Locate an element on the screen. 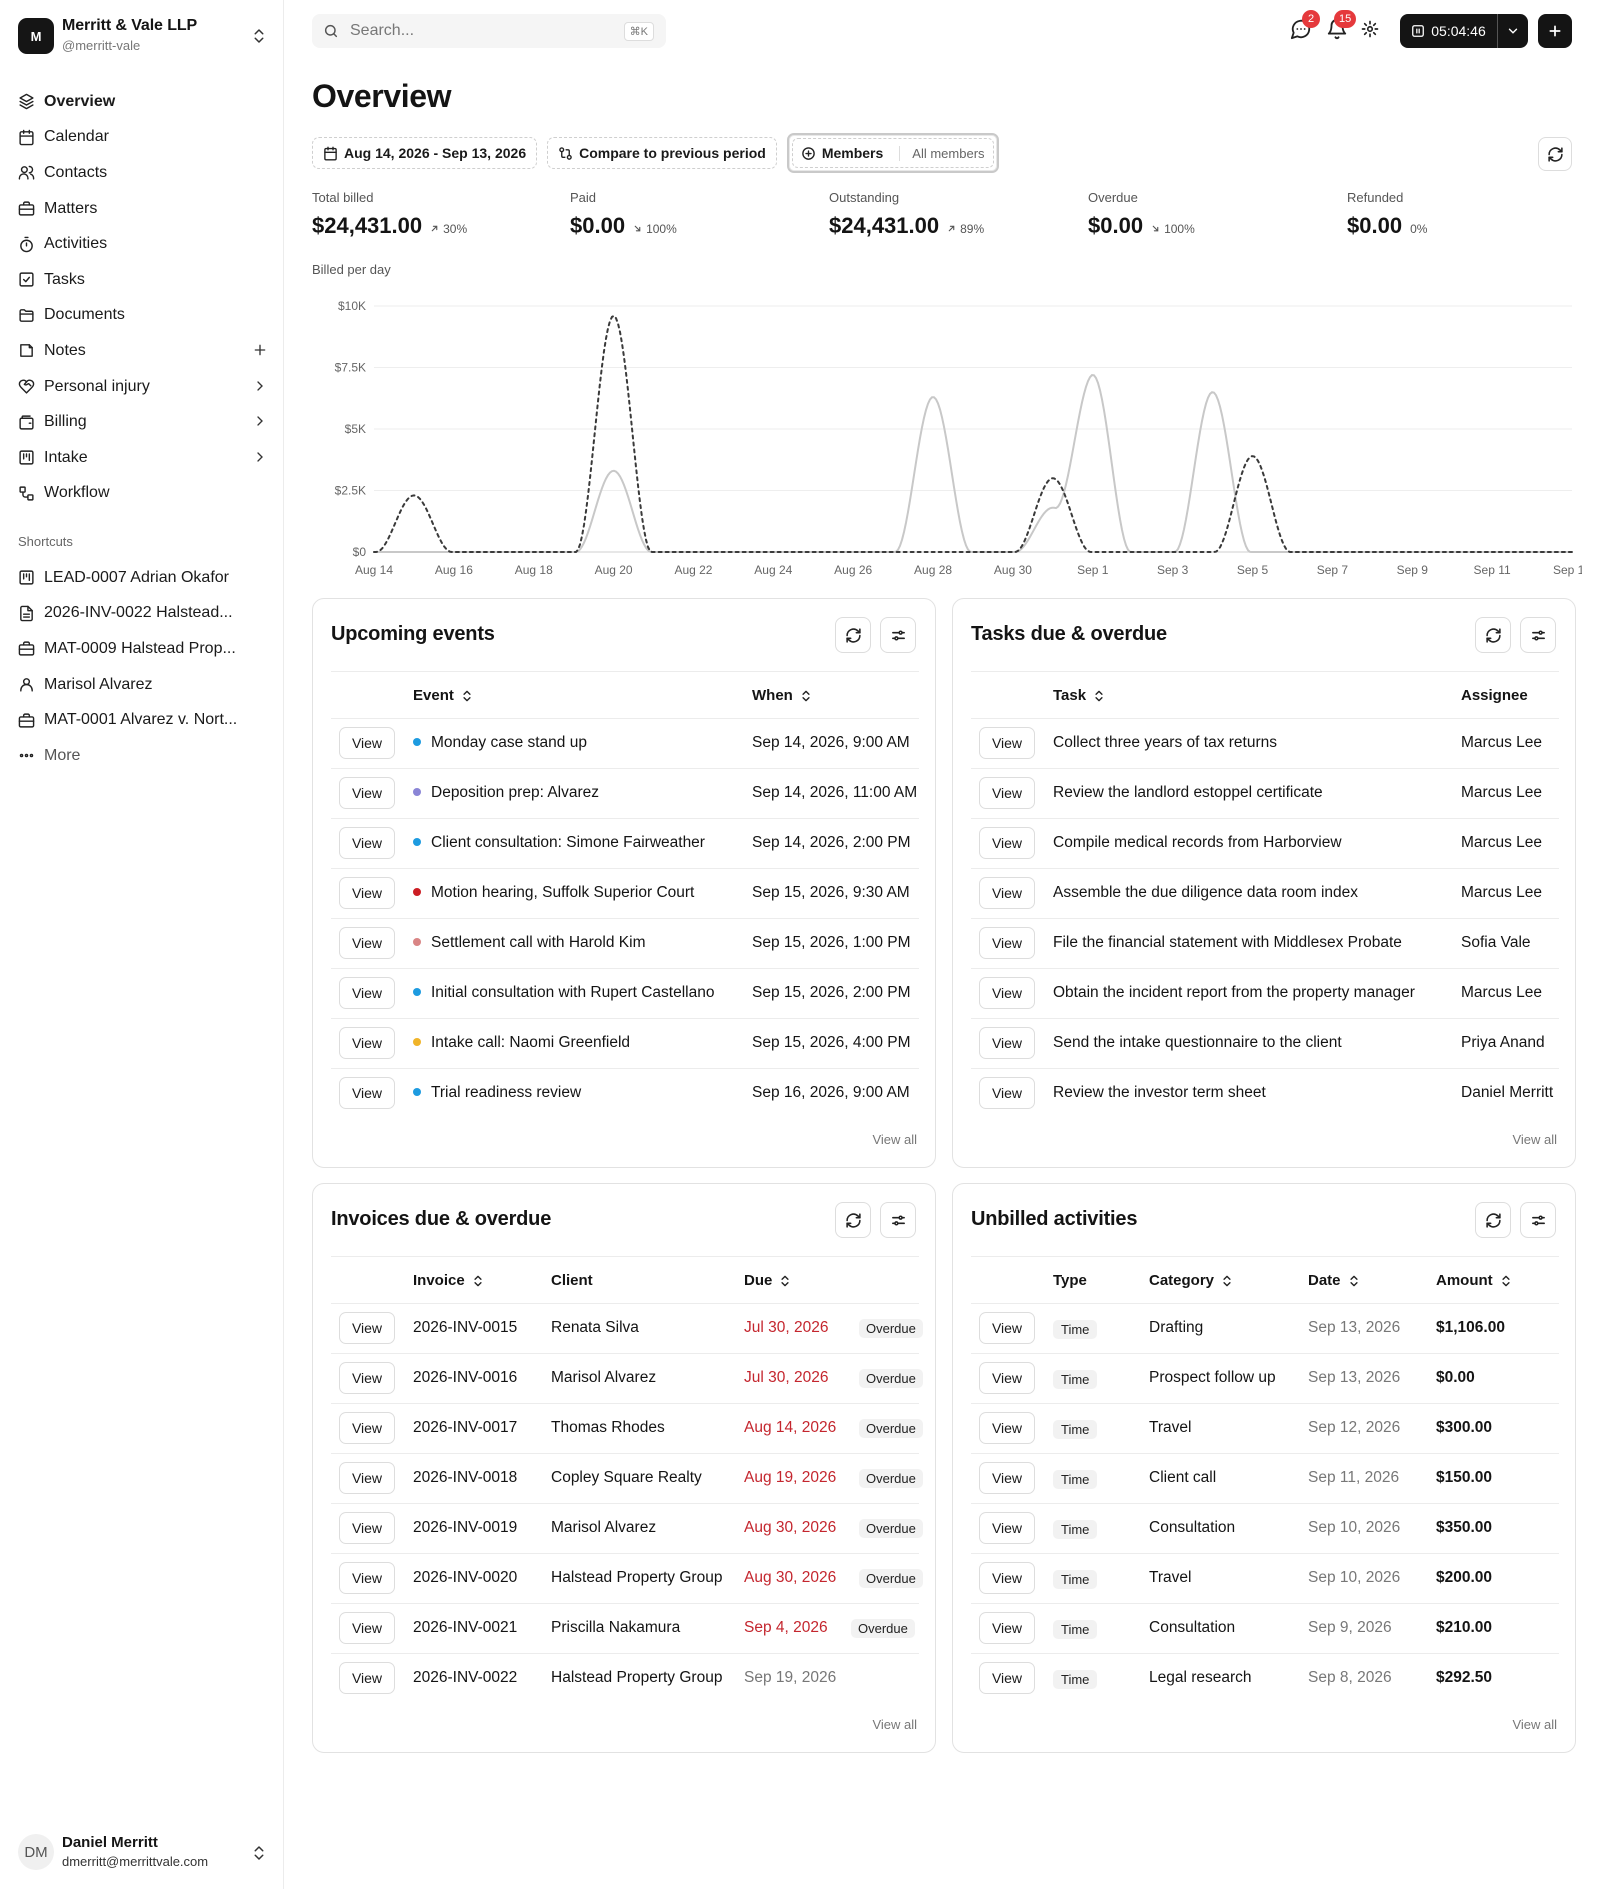  column-header-amount: Amount is located at coordinates (1474, 1280).